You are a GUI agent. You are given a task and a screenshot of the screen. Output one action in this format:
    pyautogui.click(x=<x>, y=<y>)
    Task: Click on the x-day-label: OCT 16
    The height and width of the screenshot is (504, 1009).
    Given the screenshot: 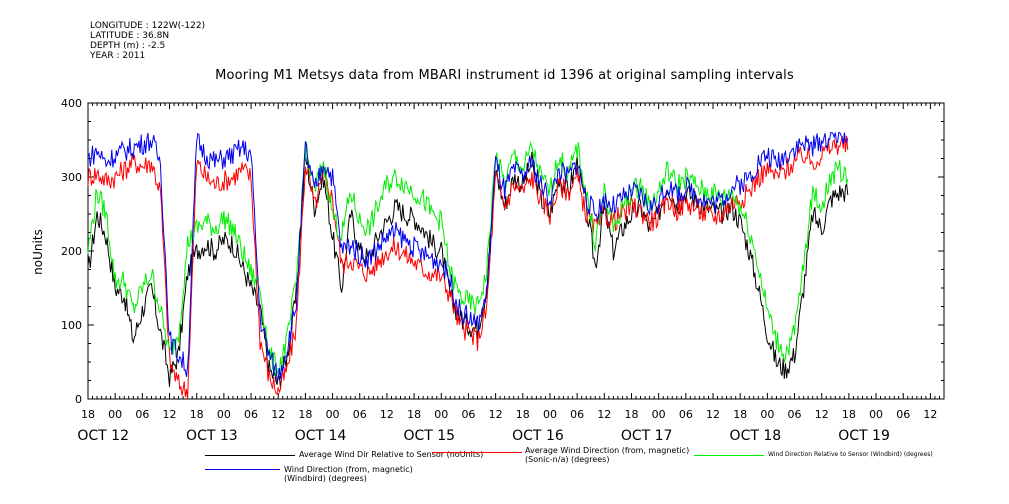 What is the action you would take?
    pyautogui.click(x=538, y=436)
    